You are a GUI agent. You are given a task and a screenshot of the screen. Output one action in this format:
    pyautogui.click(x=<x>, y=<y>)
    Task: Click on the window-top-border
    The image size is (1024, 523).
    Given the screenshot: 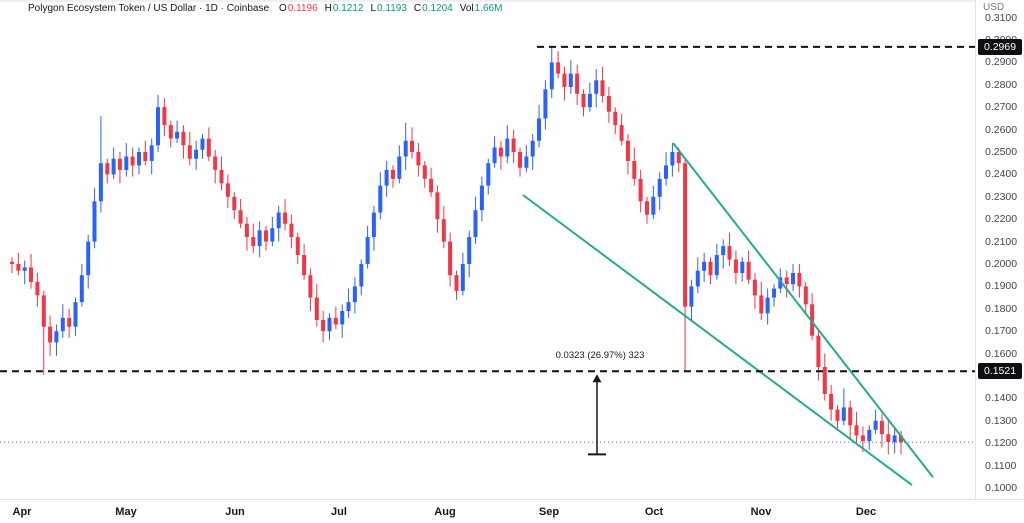 What is the action you would take?
    pyautogui.click(x=512, y=1)
    